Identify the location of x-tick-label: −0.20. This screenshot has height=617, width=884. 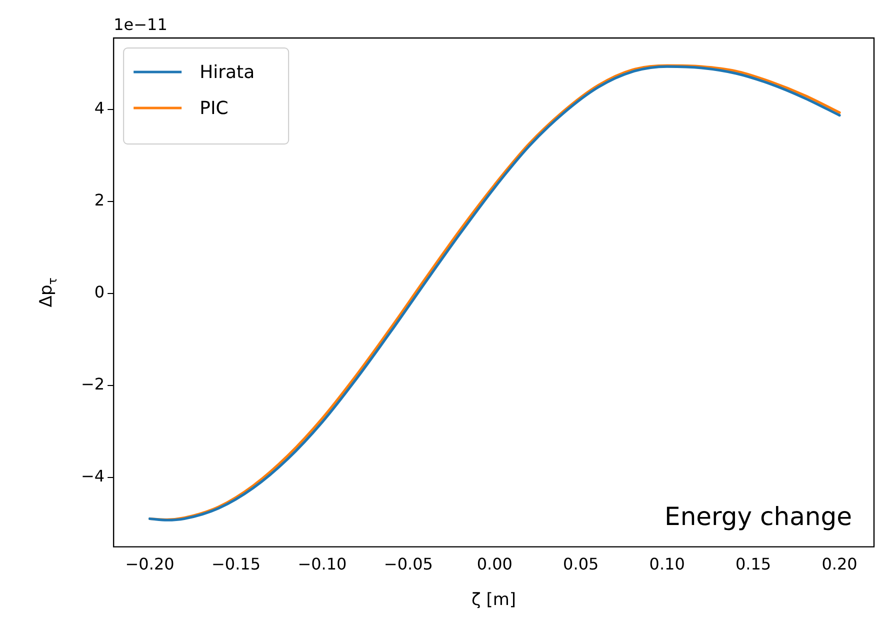
(149, 564).